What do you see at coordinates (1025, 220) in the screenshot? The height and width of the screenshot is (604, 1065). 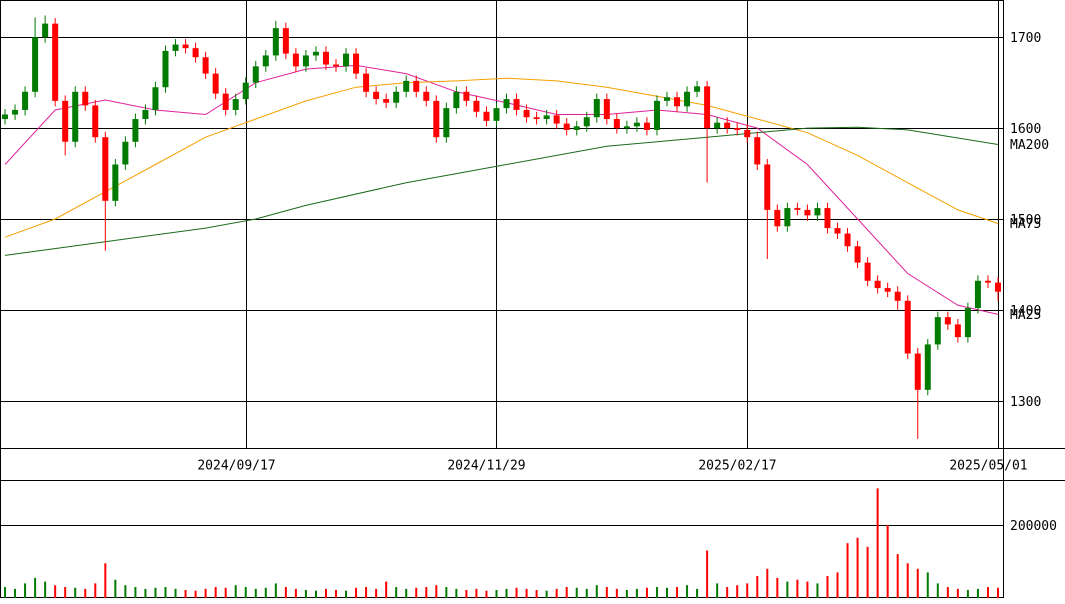 I see `y-tick-label: 1500` at bounding box center [1025, 220].